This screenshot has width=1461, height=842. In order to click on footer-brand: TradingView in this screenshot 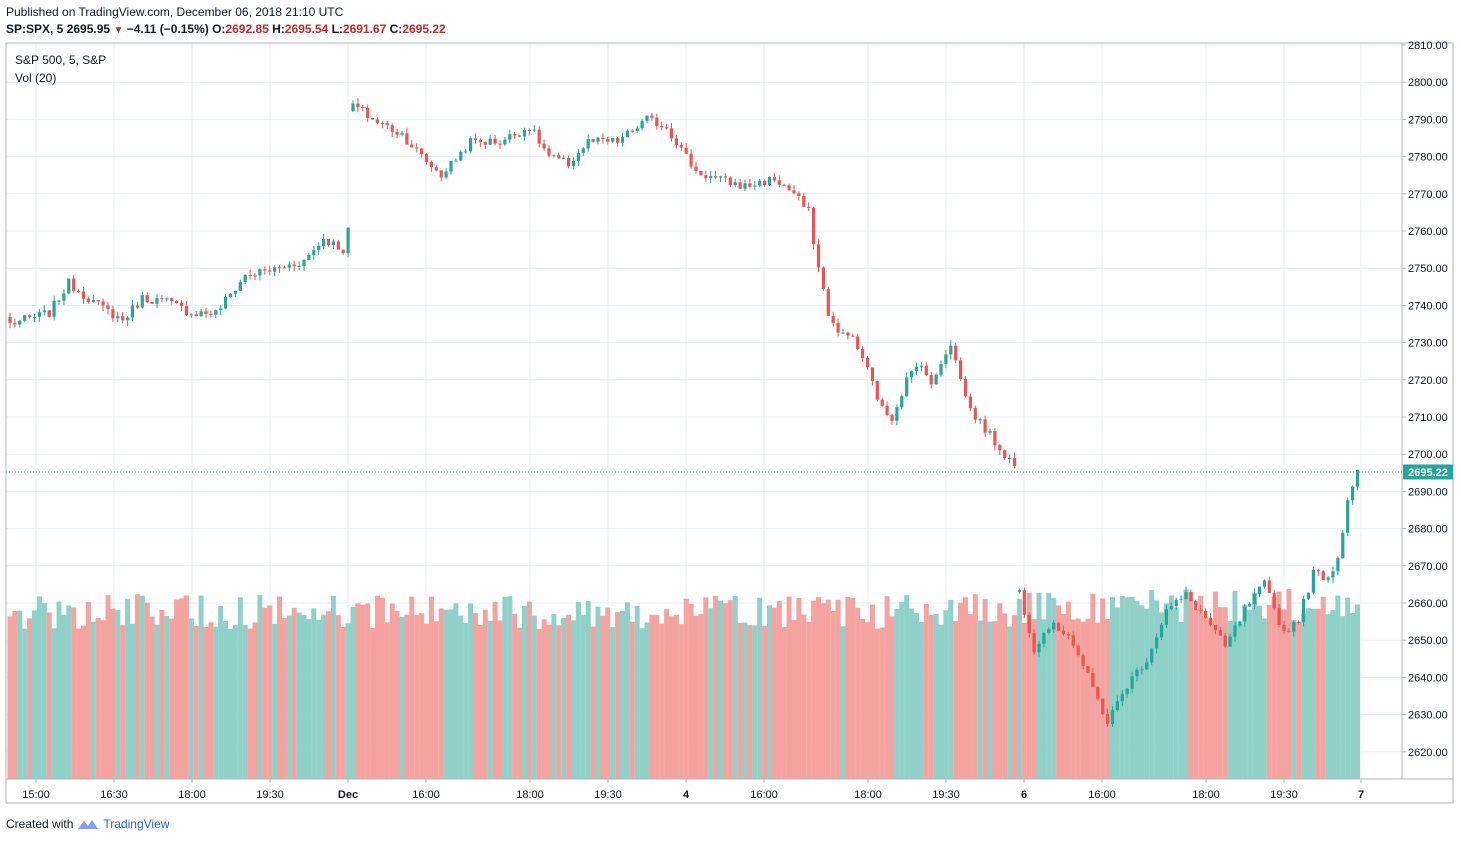, I will do `click(136, 824)`.